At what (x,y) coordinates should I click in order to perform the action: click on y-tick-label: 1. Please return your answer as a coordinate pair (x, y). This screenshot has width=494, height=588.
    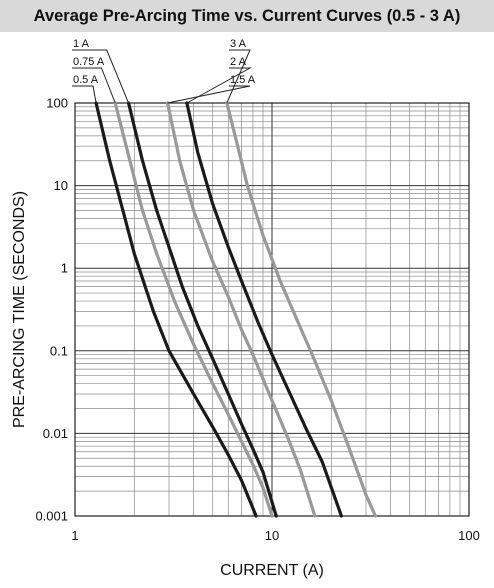
    Looking at the image, I should click on (64, 268).